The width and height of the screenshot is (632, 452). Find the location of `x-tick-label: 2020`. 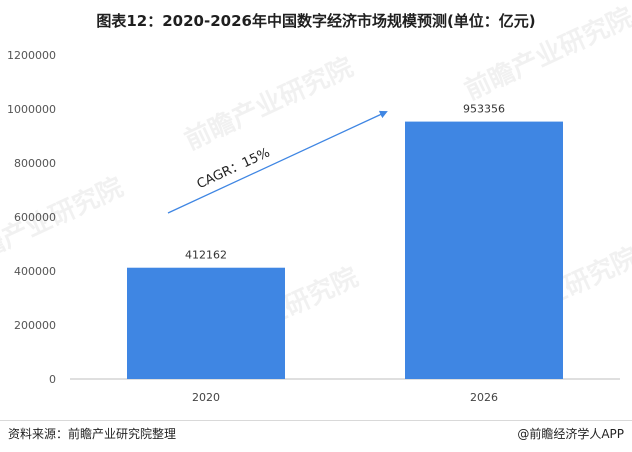

x-tick-label: 2020 is located at coordinates (206, 397).